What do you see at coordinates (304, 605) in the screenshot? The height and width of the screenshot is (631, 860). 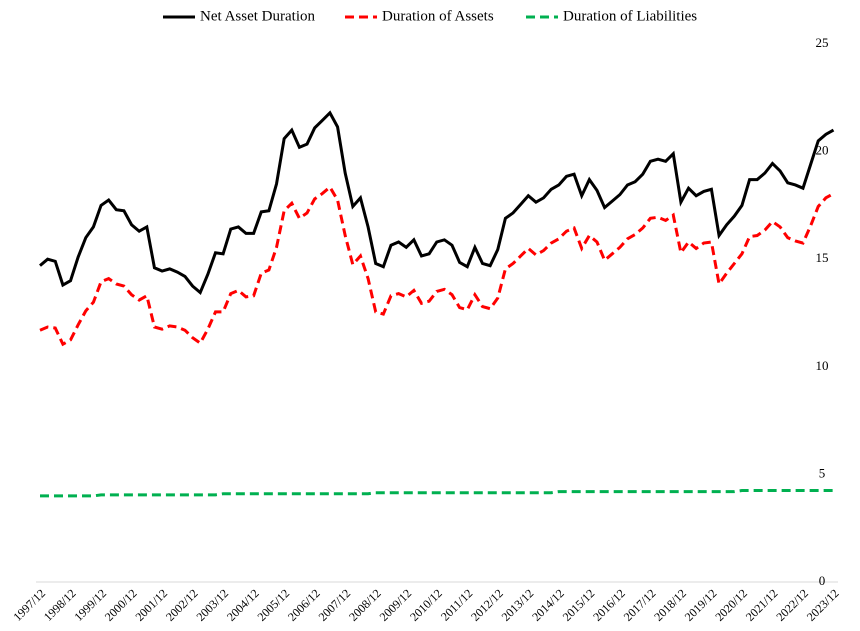 I see `x-tick-label: 2006/12` at bounding box center [304, 605].